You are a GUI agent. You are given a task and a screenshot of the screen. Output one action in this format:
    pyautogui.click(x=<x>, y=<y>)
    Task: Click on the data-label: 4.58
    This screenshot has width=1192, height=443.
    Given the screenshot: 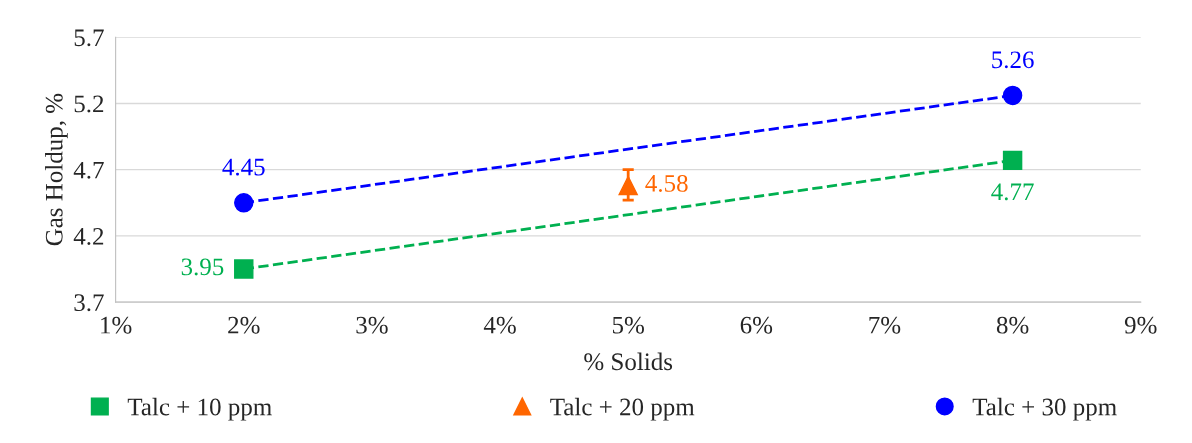 What is the action you would take?
    pyautogui.click(x=666, y=183)
    